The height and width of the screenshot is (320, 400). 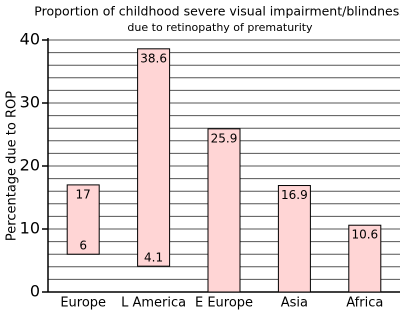 What do you see at coordinates (364, 303) in the screenshot?
I see `x-tick-label: Africa` at bounding box center [364, 303].